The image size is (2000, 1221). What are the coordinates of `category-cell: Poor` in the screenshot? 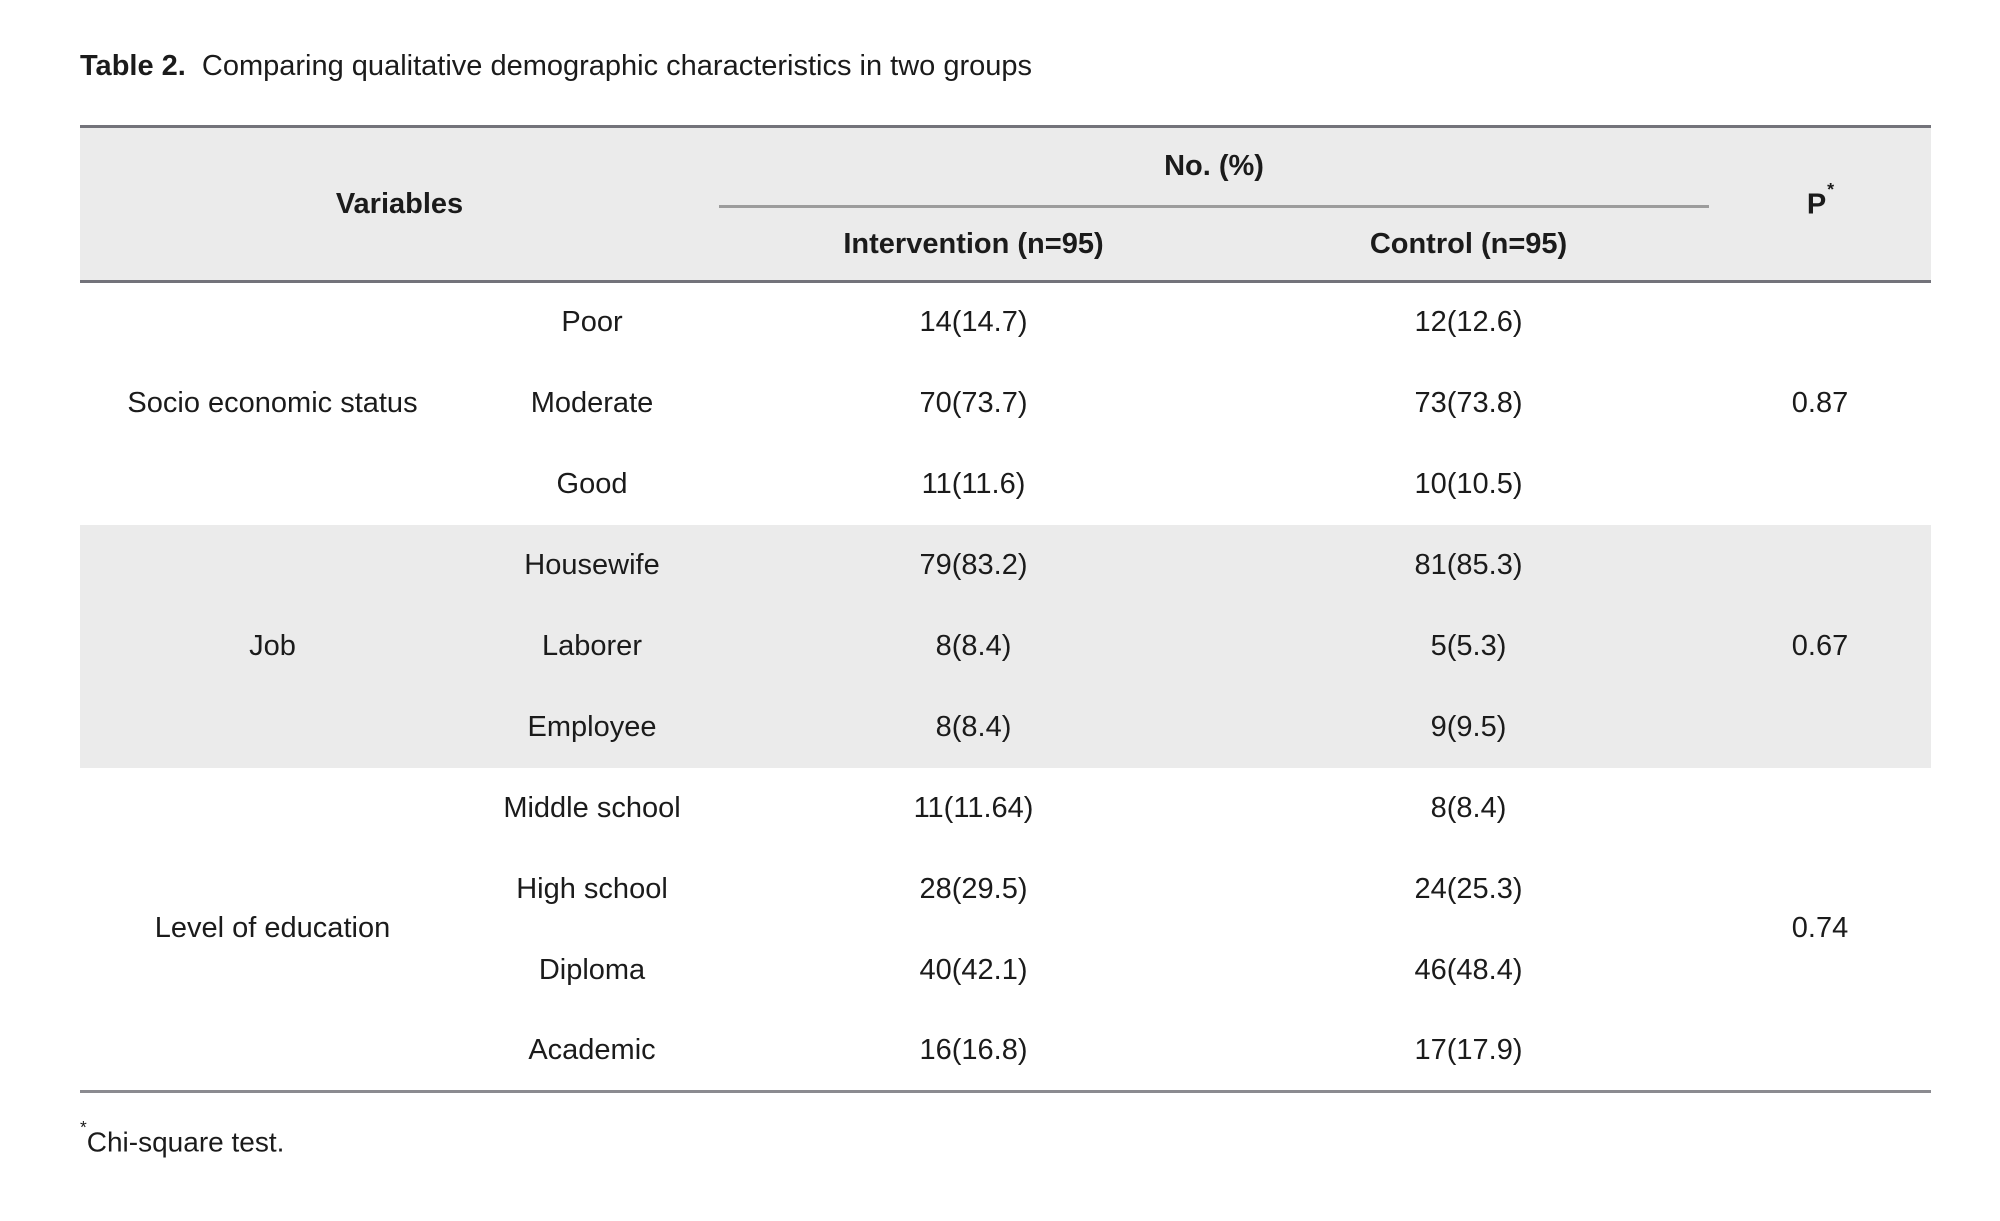 It's located at (592, 322).